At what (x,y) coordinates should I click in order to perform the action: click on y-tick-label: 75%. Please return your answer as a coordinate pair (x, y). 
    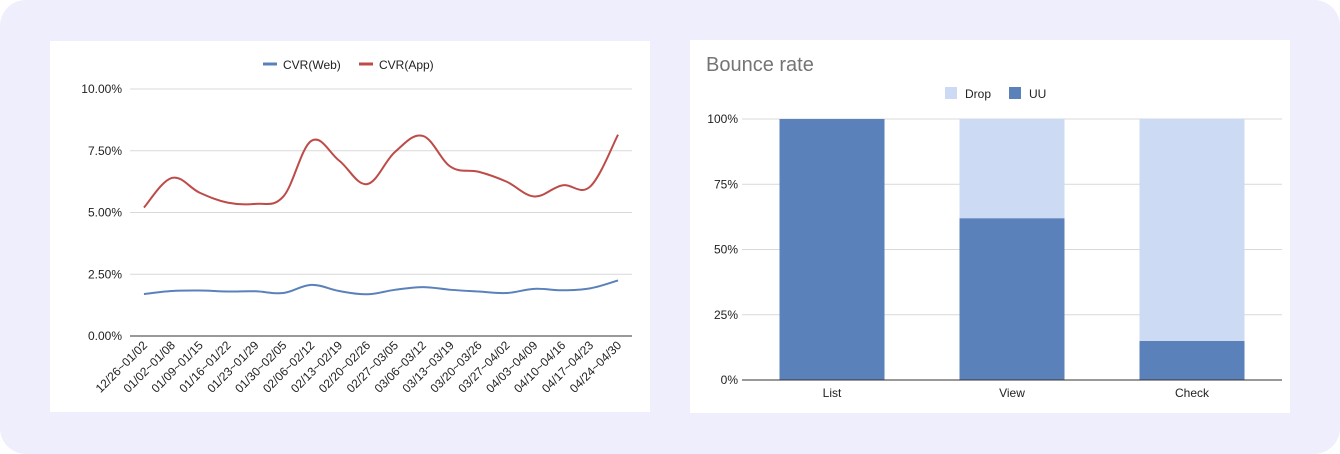
    Looking at the image, I should click on (726, 184).